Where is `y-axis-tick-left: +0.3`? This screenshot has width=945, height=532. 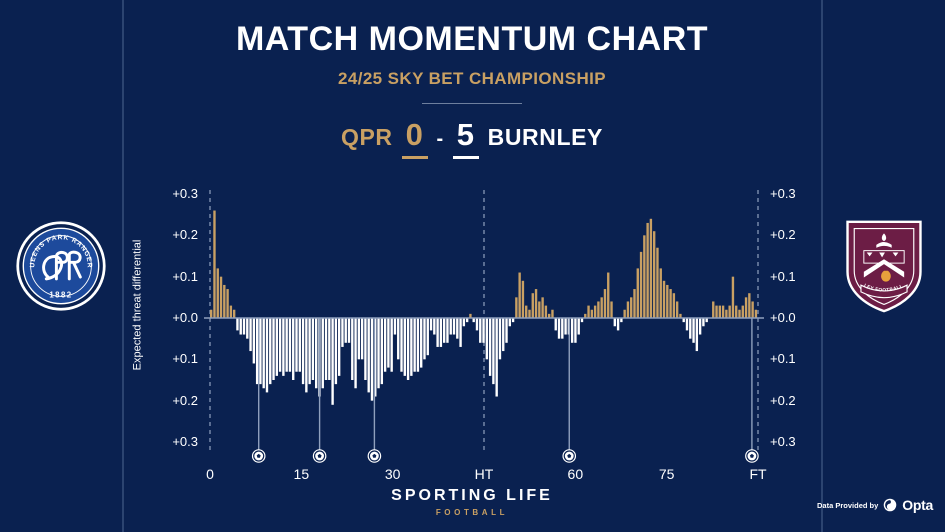
y-axis-tick-left: +0.3 is located at coordinates (185, 193).